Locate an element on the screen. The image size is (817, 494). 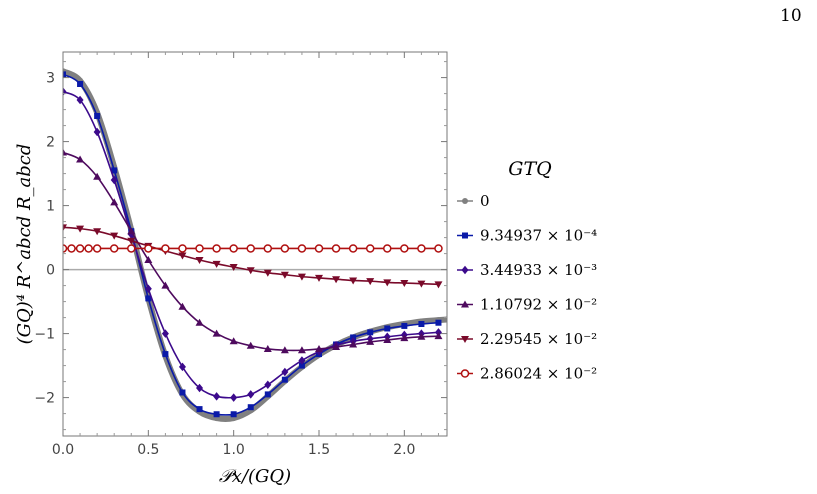
y-tick-label: −1 is located at coordinates (44, 335).